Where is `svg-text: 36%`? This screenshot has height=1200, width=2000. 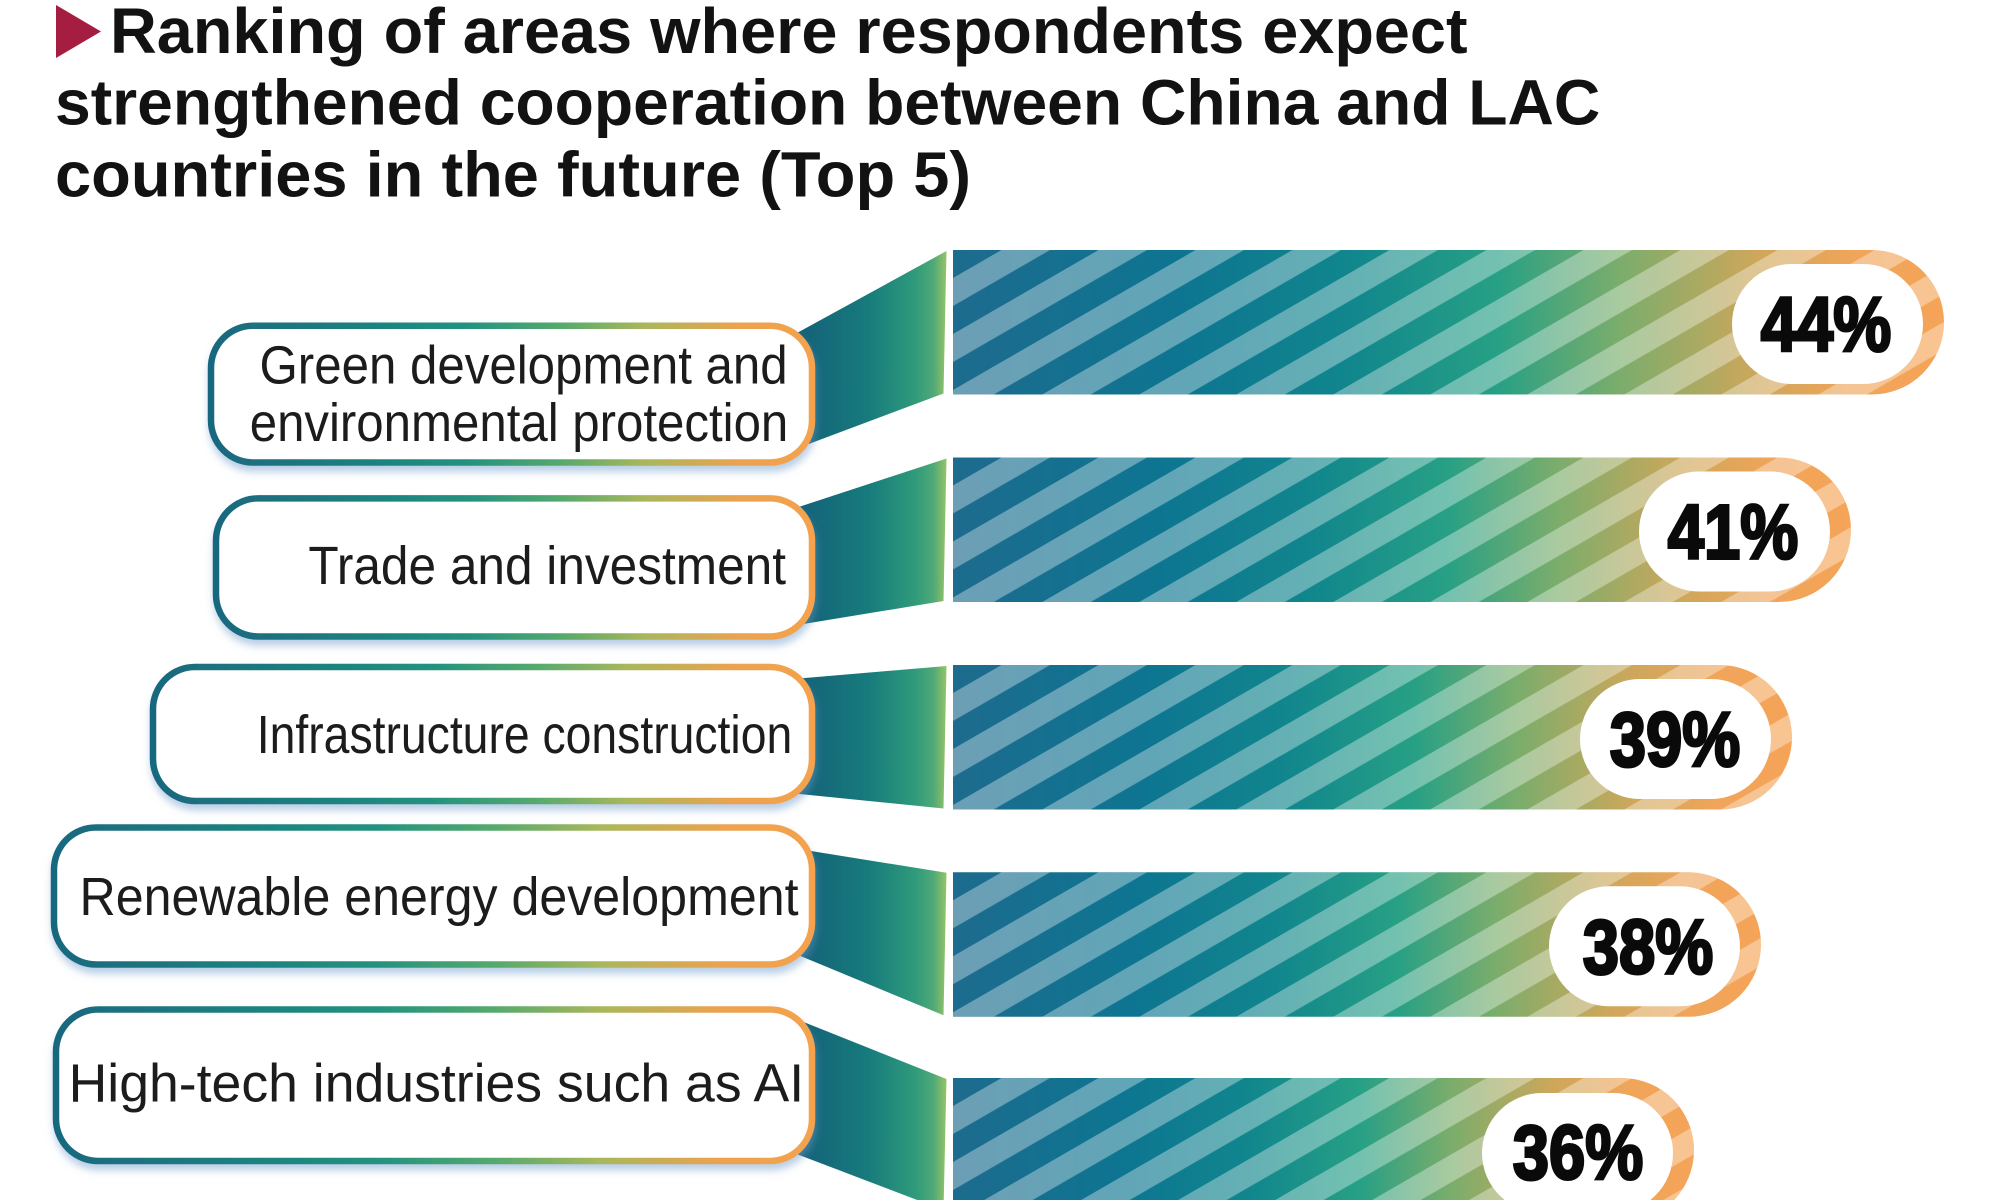 svg-text: 36% is located at coordinates (1578, 1153).